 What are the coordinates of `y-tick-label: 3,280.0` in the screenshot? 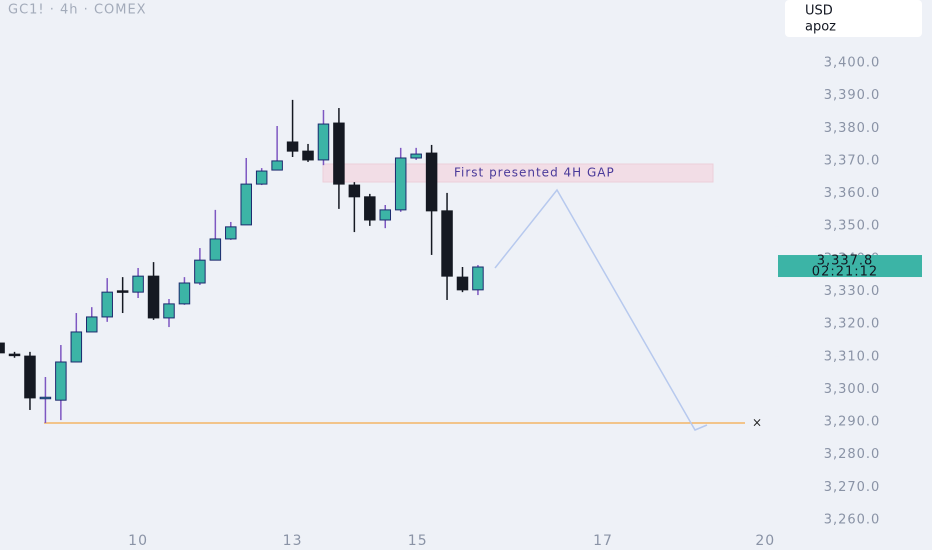 It's located at (852, 454).